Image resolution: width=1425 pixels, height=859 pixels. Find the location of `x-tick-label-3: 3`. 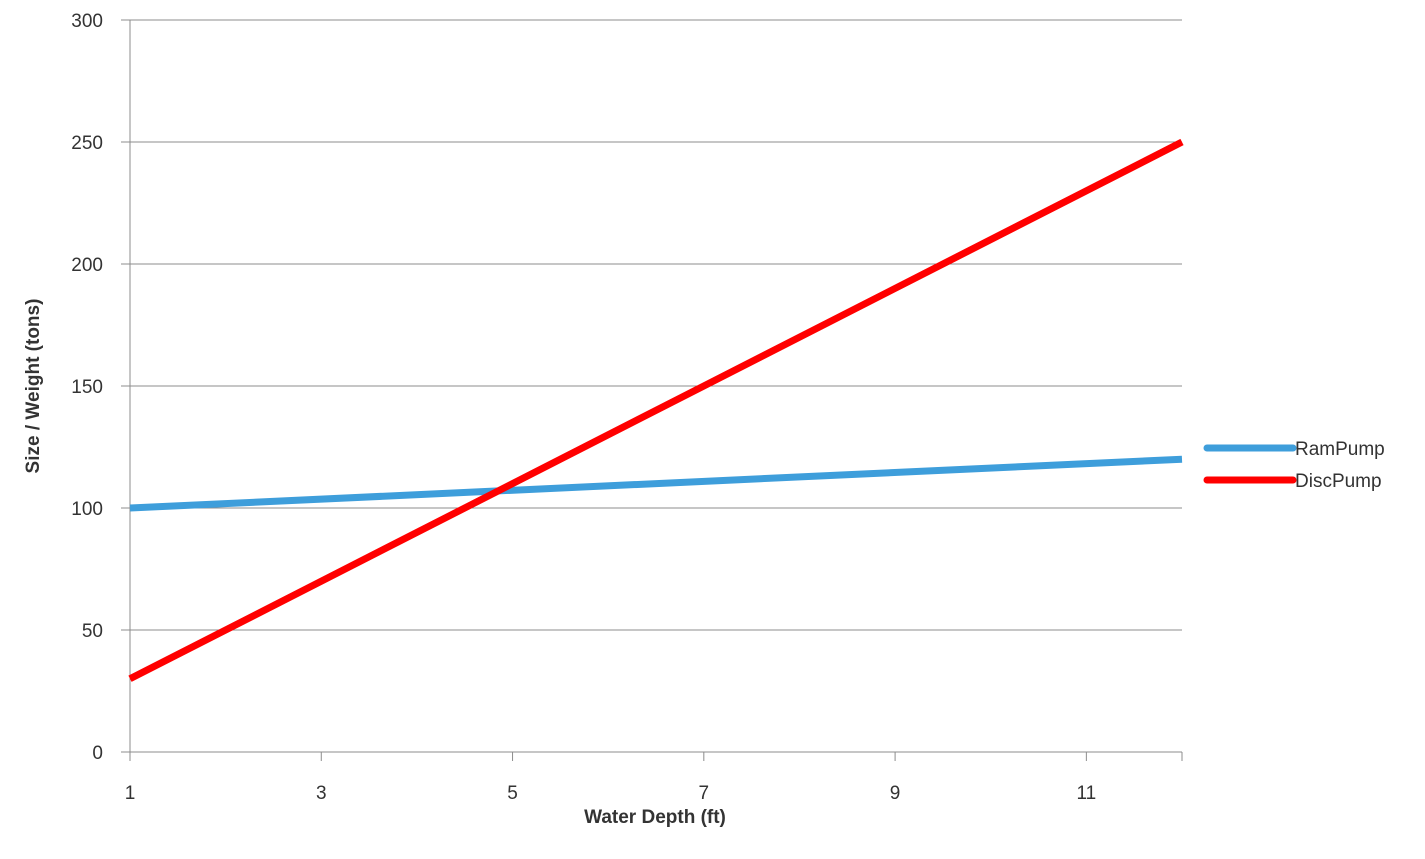

x-tick-label-3: 3 is located at coordinates (321, 793).